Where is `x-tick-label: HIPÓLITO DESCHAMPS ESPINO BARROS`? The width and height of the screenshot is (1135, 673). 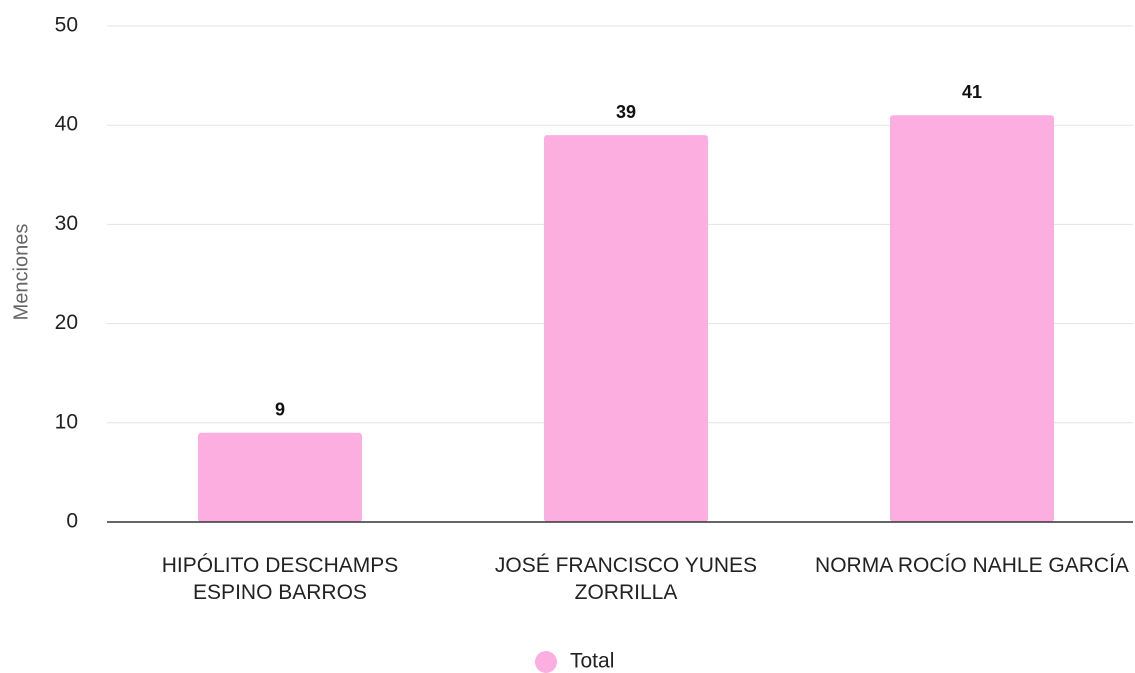
x-tick-label: HIPÓLITO DESCHAMPS ESPINO BARROS is located at coordinates (280, 579).